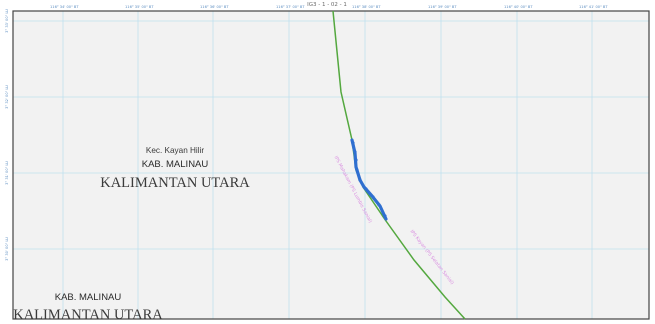  What do you see at coordinates (88, 315) in the screenshot?
I see `province-label-kalimantan-utara-2: KALIMANTAN UTARA` at bounding box center [88, 315].